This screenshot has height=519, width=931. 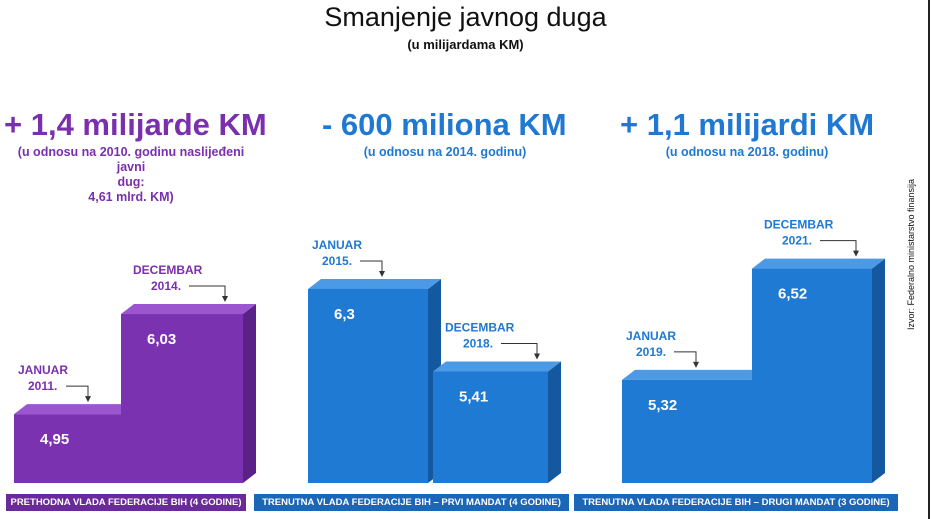 What do you see at coordinates (166, 286) in the screenshot?
I see `bar-period-label-2-line-2: 2014.` at bounding box center [166, 286].